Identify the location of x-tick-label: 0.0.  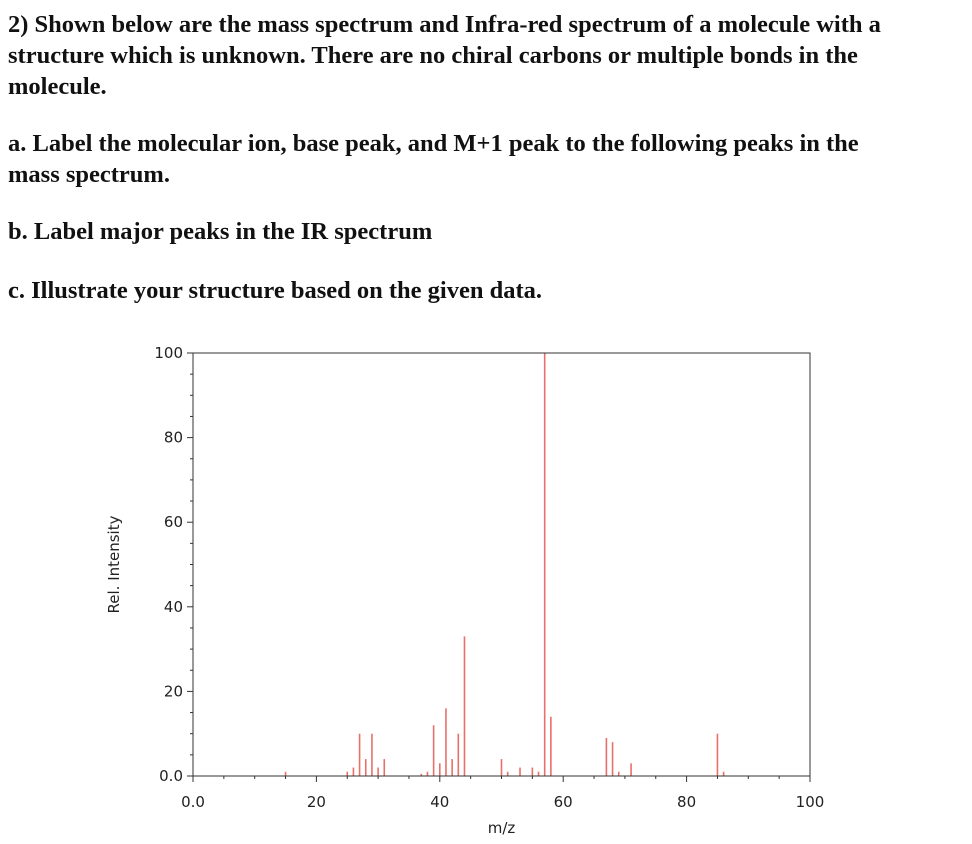
(193, 802).